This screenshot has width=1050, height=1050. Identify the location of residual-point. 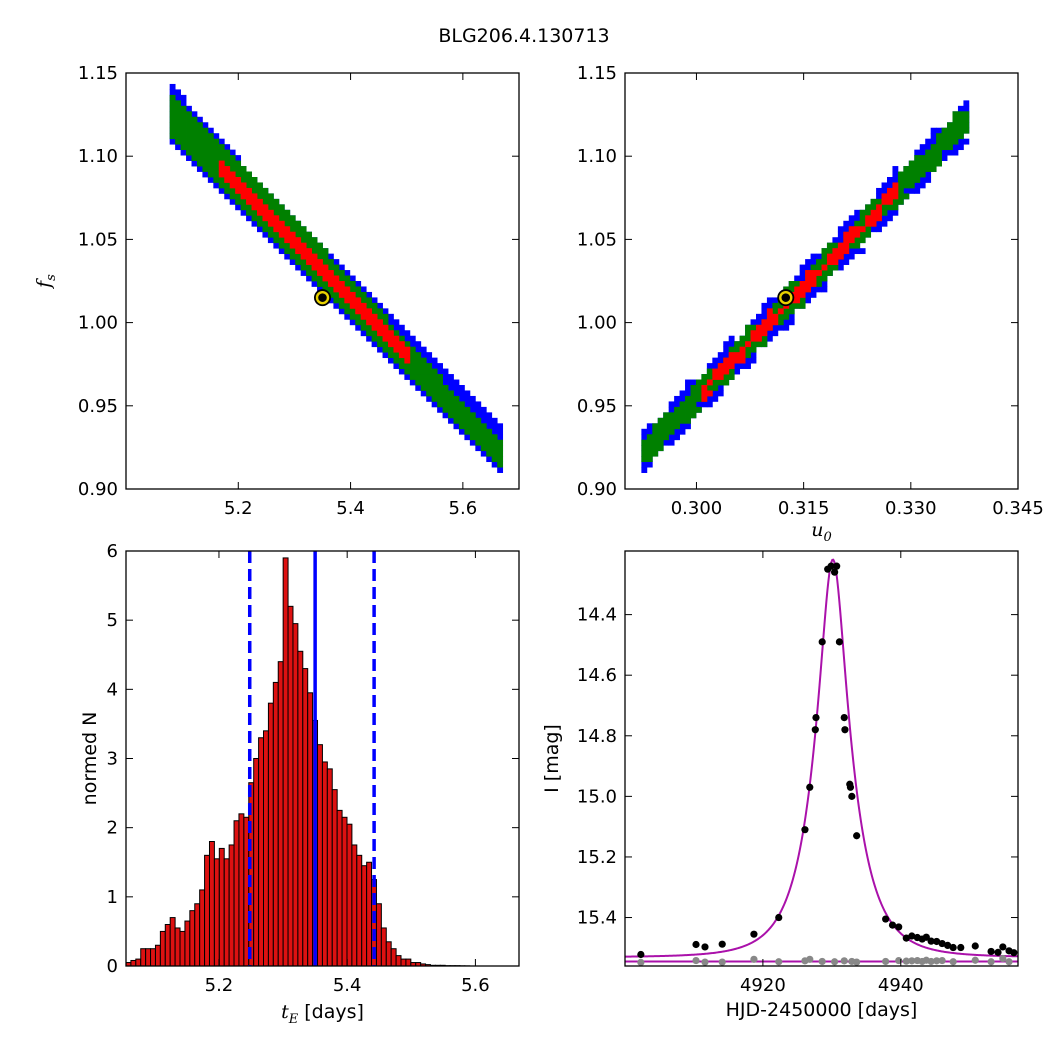
(975, 960).